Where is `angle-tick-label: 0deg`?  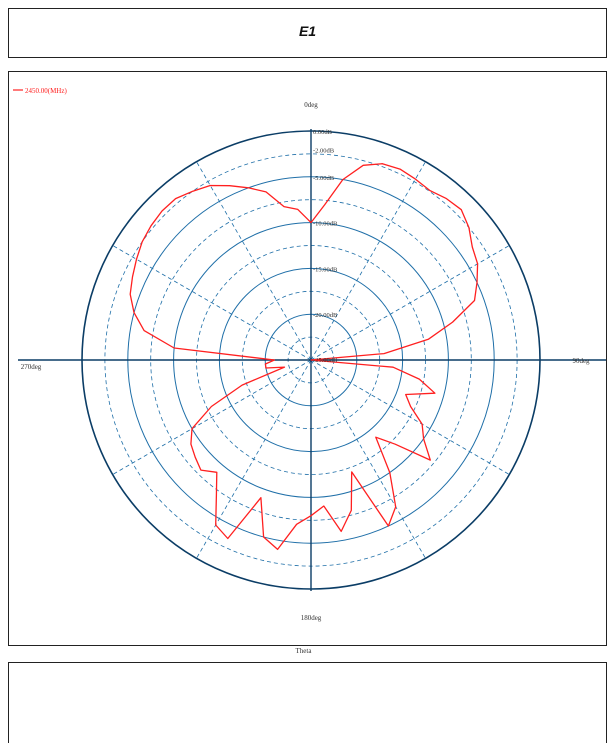 angle-tick-label: 0deg is located at coordinates (311, 105).